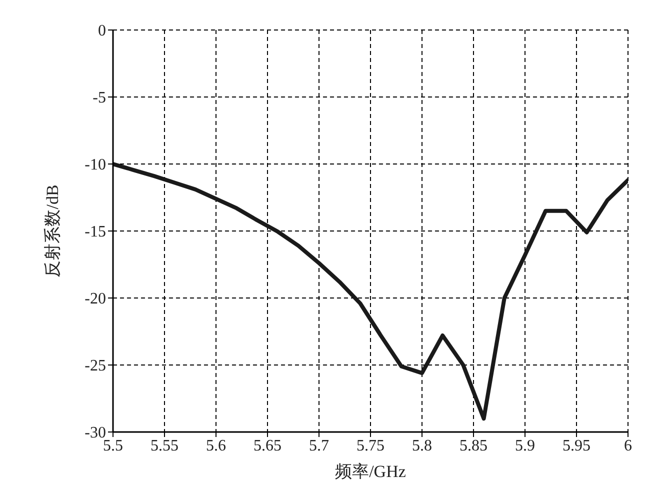 The image size is (670, 481). What do you see at coordinates (268, 445) in the screenshot?
I see `x-tick-label: 5.65` at bounding box center [268, 445].